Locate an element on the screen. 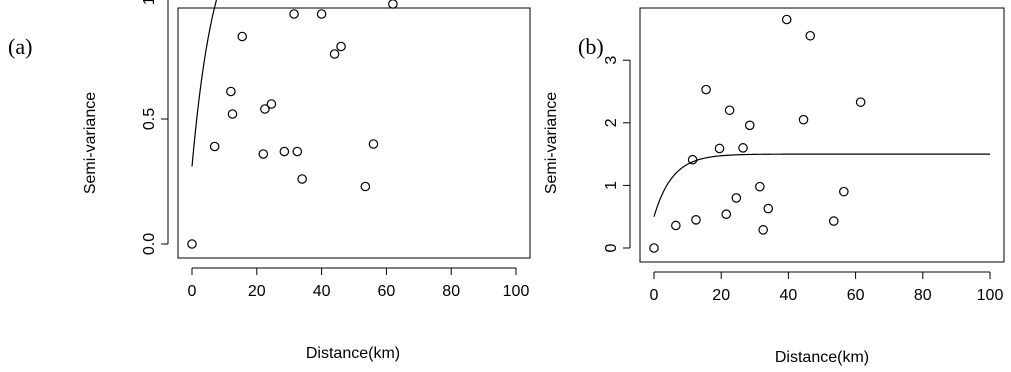  y-tick-label: 0 is located at coordinates (611, 247).